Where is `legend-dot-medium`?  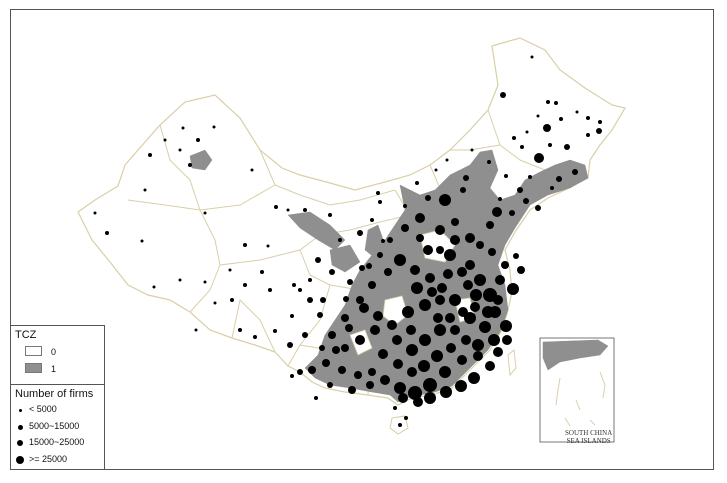
legend-dot-medium is located at coordinates (20, 427).